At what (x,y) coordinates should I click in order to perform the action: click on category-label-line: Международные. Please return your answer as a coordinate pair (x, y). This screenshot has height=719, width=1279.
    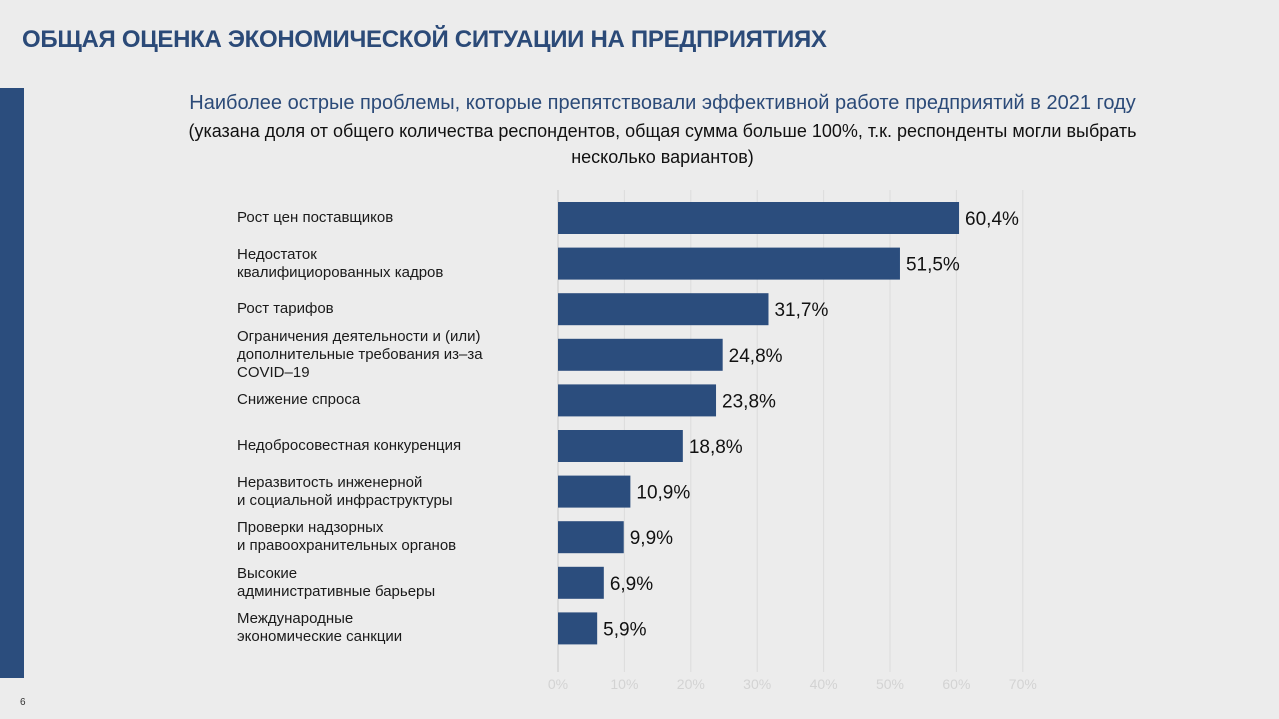
    Looking at the image, I should click on (295, 619).